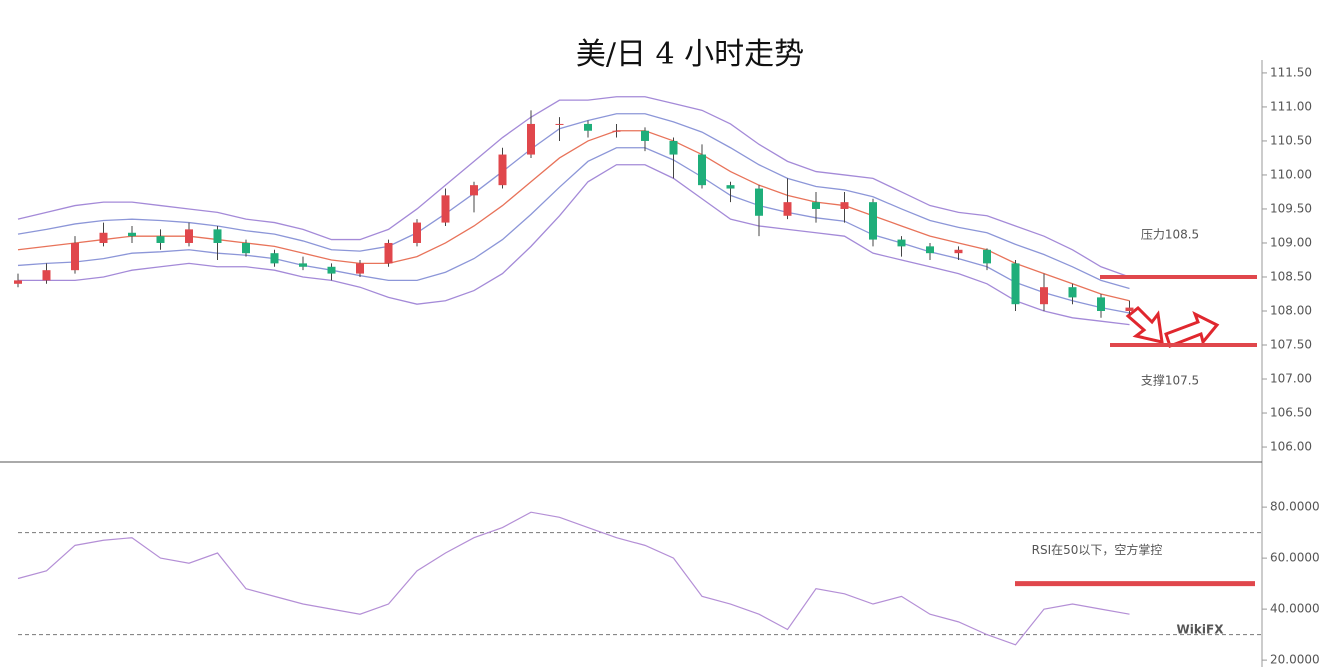  Describe the element at coordinates (1172, 326) in the screenshot. I see `arrows` at that location.